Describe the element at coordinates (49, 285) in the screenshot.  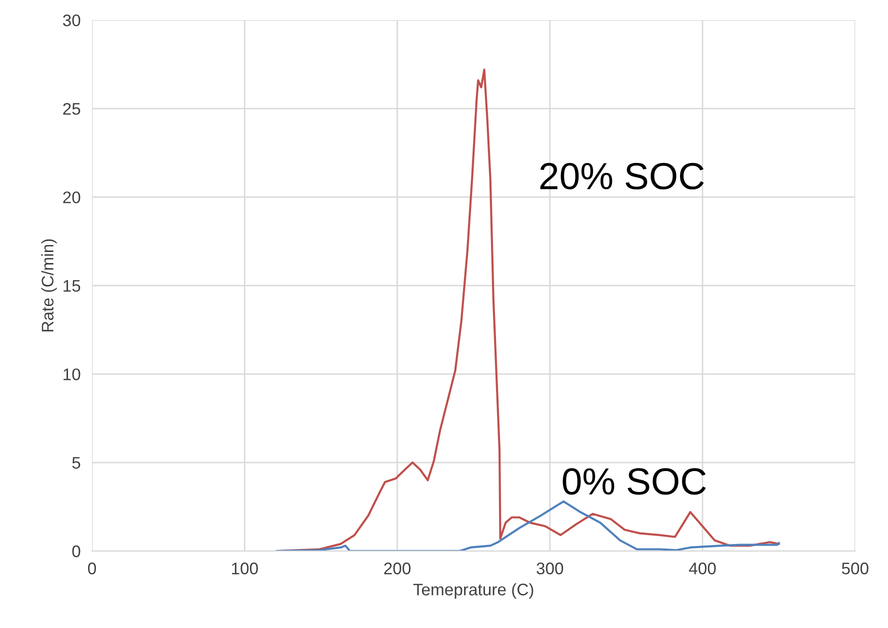
I see `y-axis-title: Rate (C/min)` at that location.